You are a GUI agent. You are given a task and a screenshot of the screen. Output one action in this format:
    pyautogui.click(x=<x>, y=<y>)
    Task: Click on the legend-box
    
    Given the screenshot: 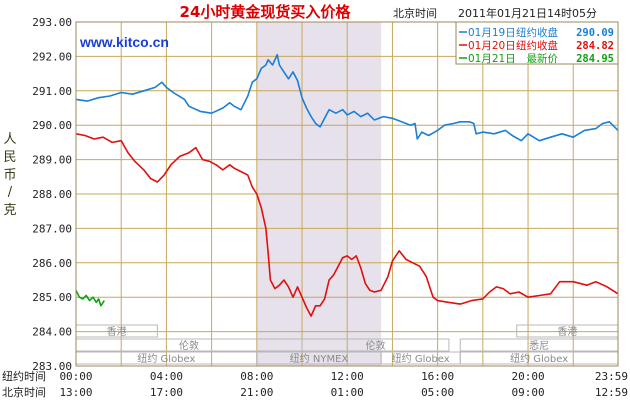 What is the action you would take?
    pyautogui.click(x=537, y=43)
    